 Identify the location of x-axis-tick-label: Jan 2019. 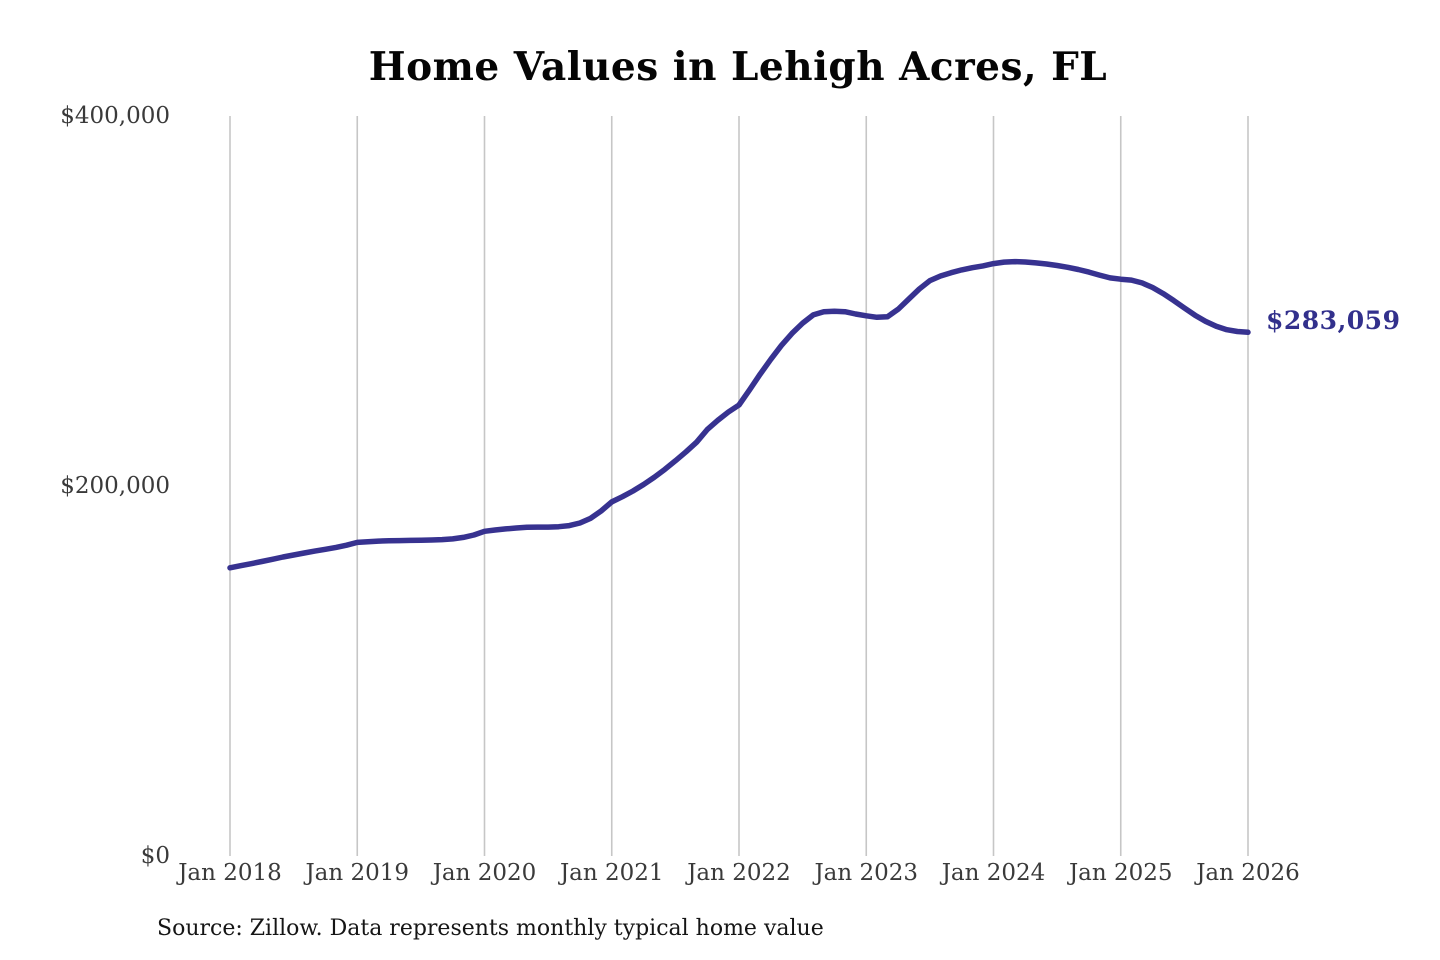
(357, 873).